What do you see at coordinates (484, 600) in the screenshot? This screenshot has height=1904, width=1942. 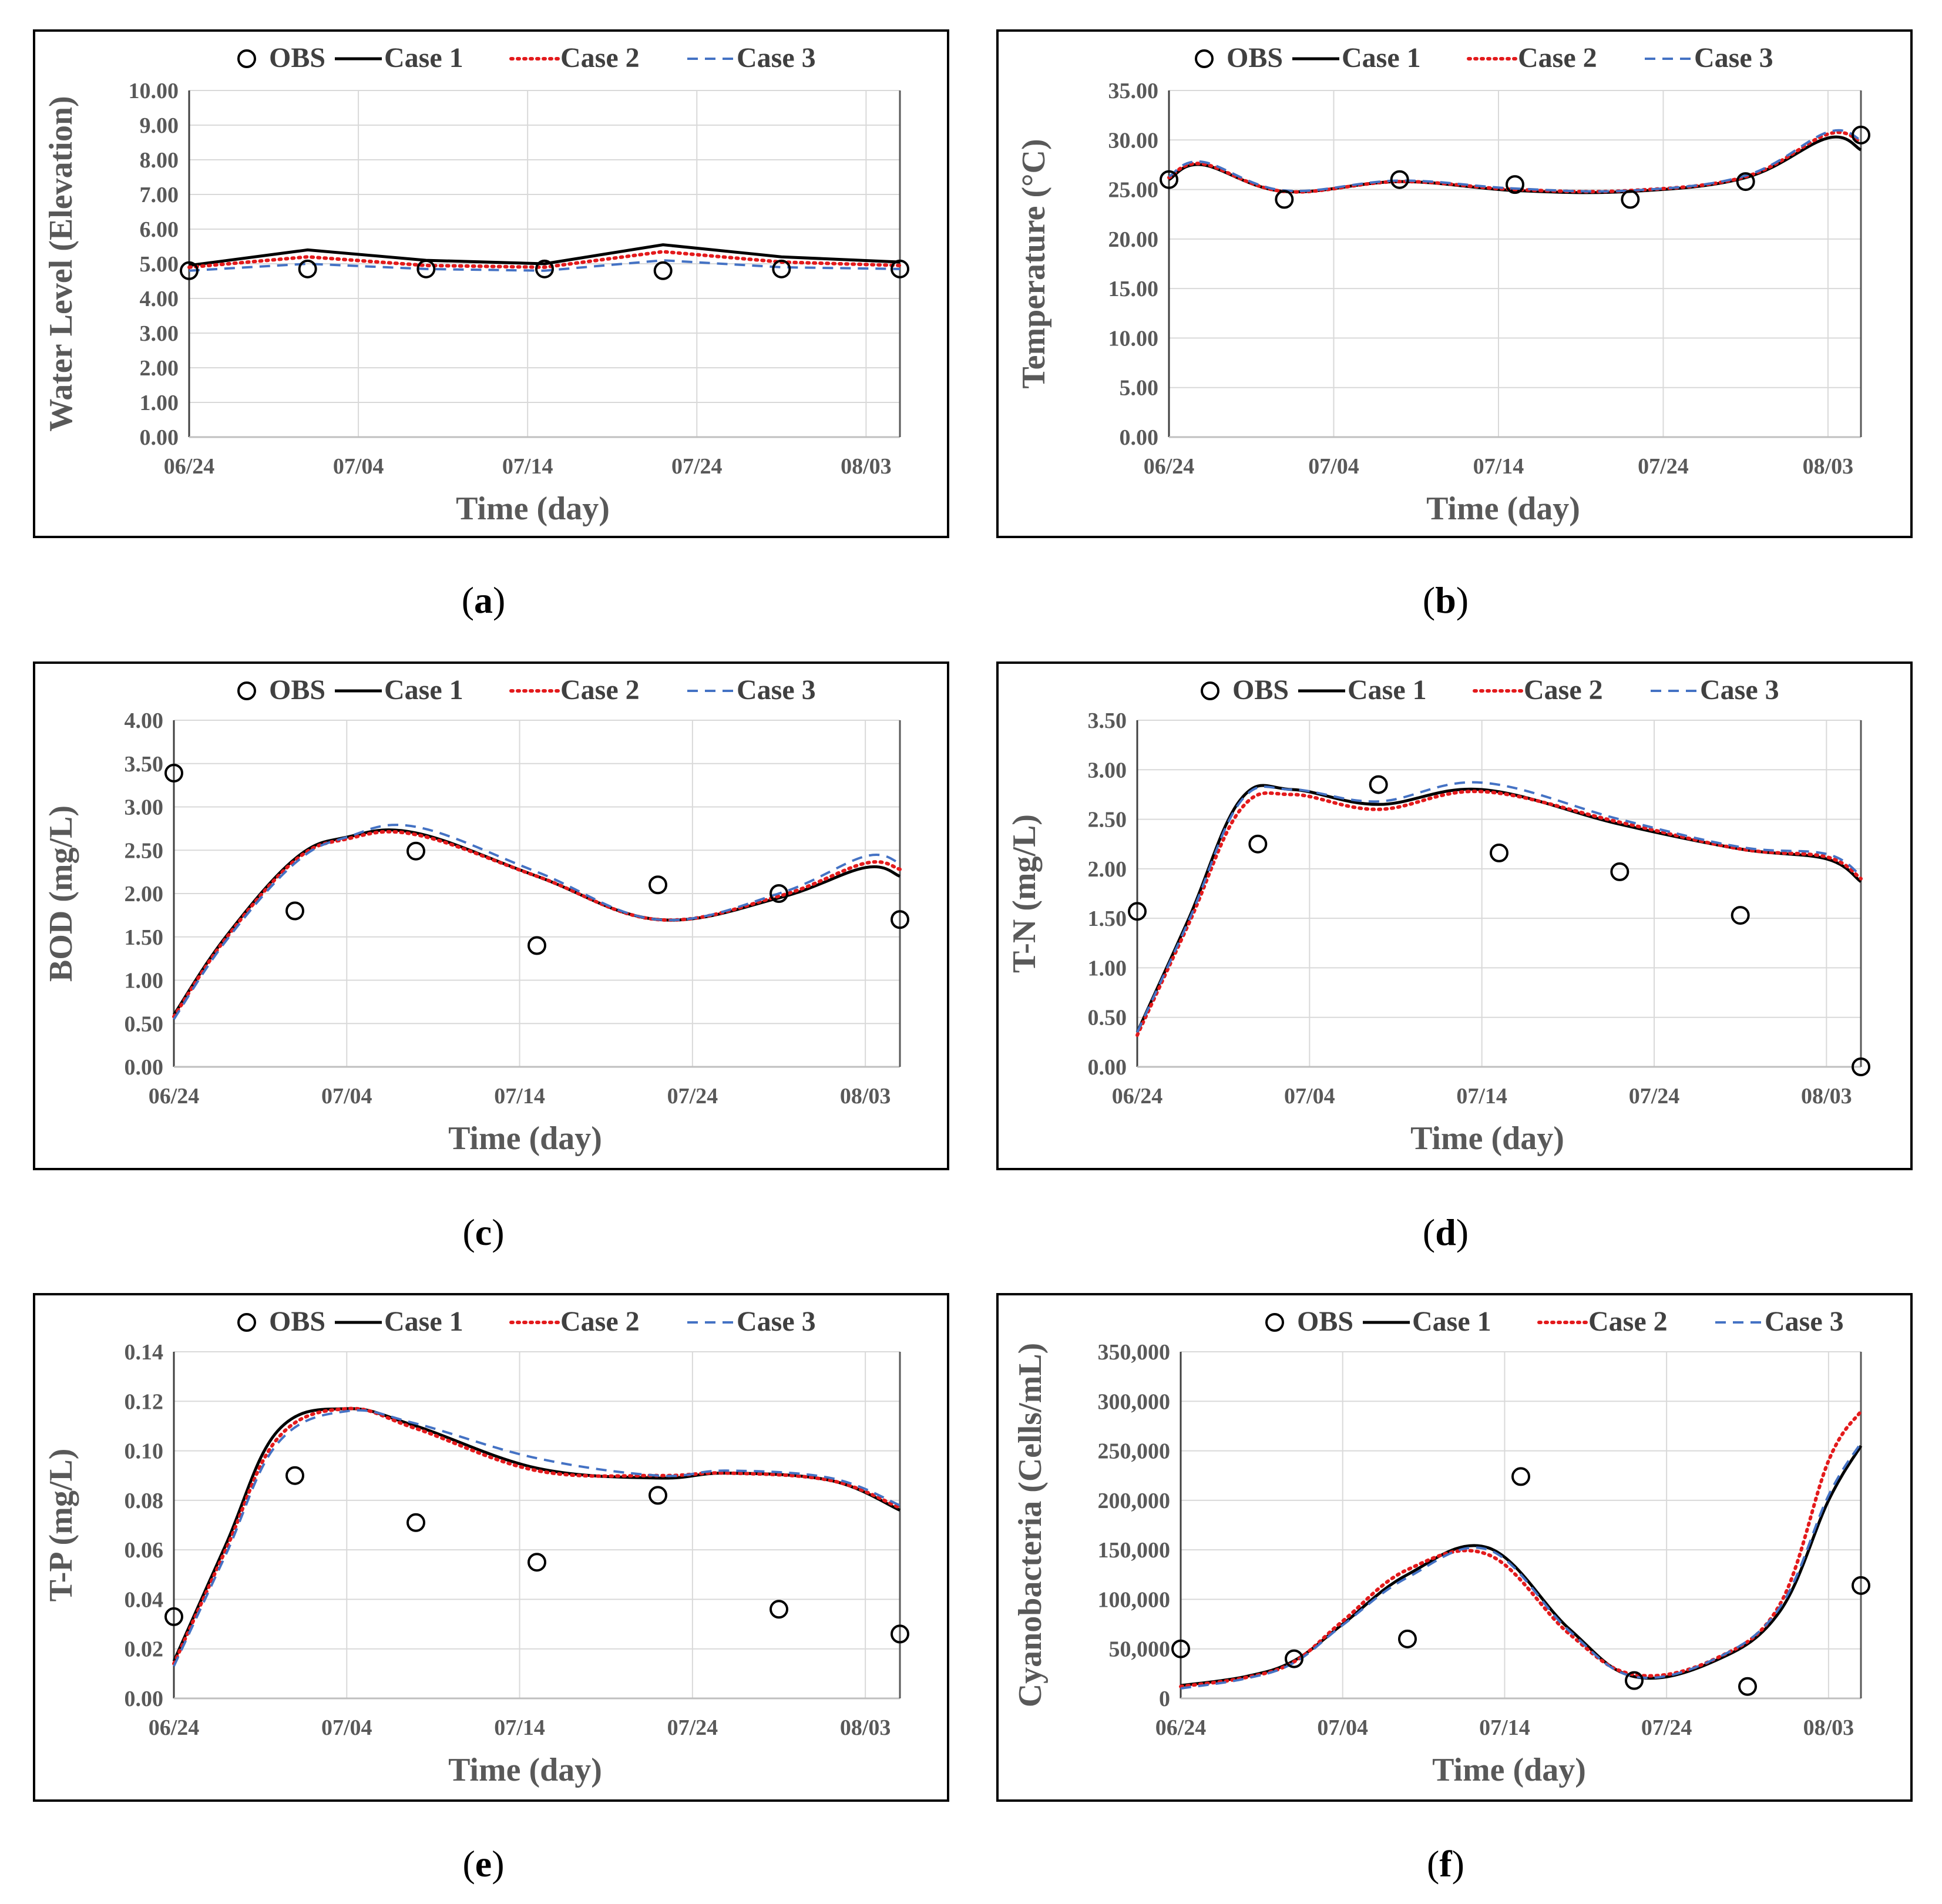 I see `caption-a: (a)` at bounding box center [484, 600].